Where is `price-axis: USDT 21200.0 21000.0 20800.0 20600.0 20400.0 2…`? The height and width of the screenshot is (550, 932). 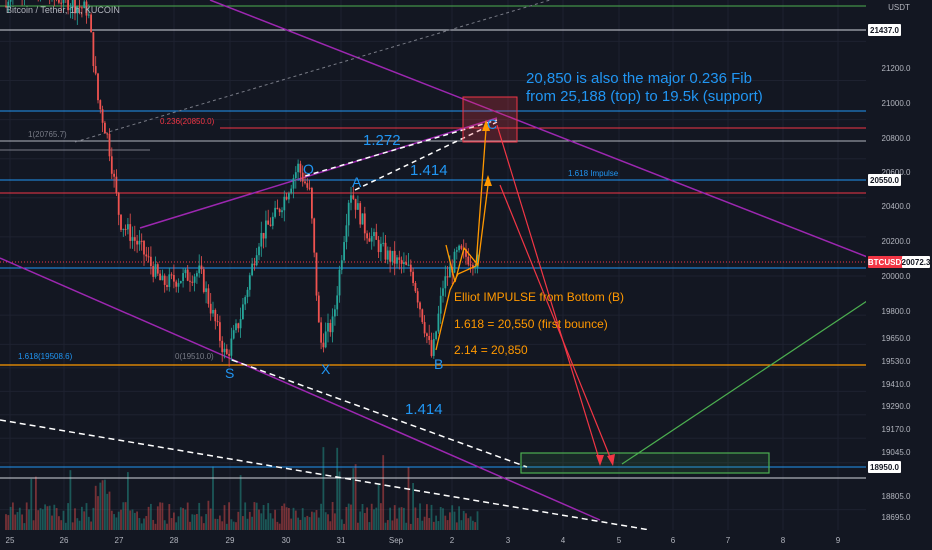
price-axis: USDT 21200.0 21000.0 20800.0 20600.0 20400.0 2… is located at coordinates (899, 275).